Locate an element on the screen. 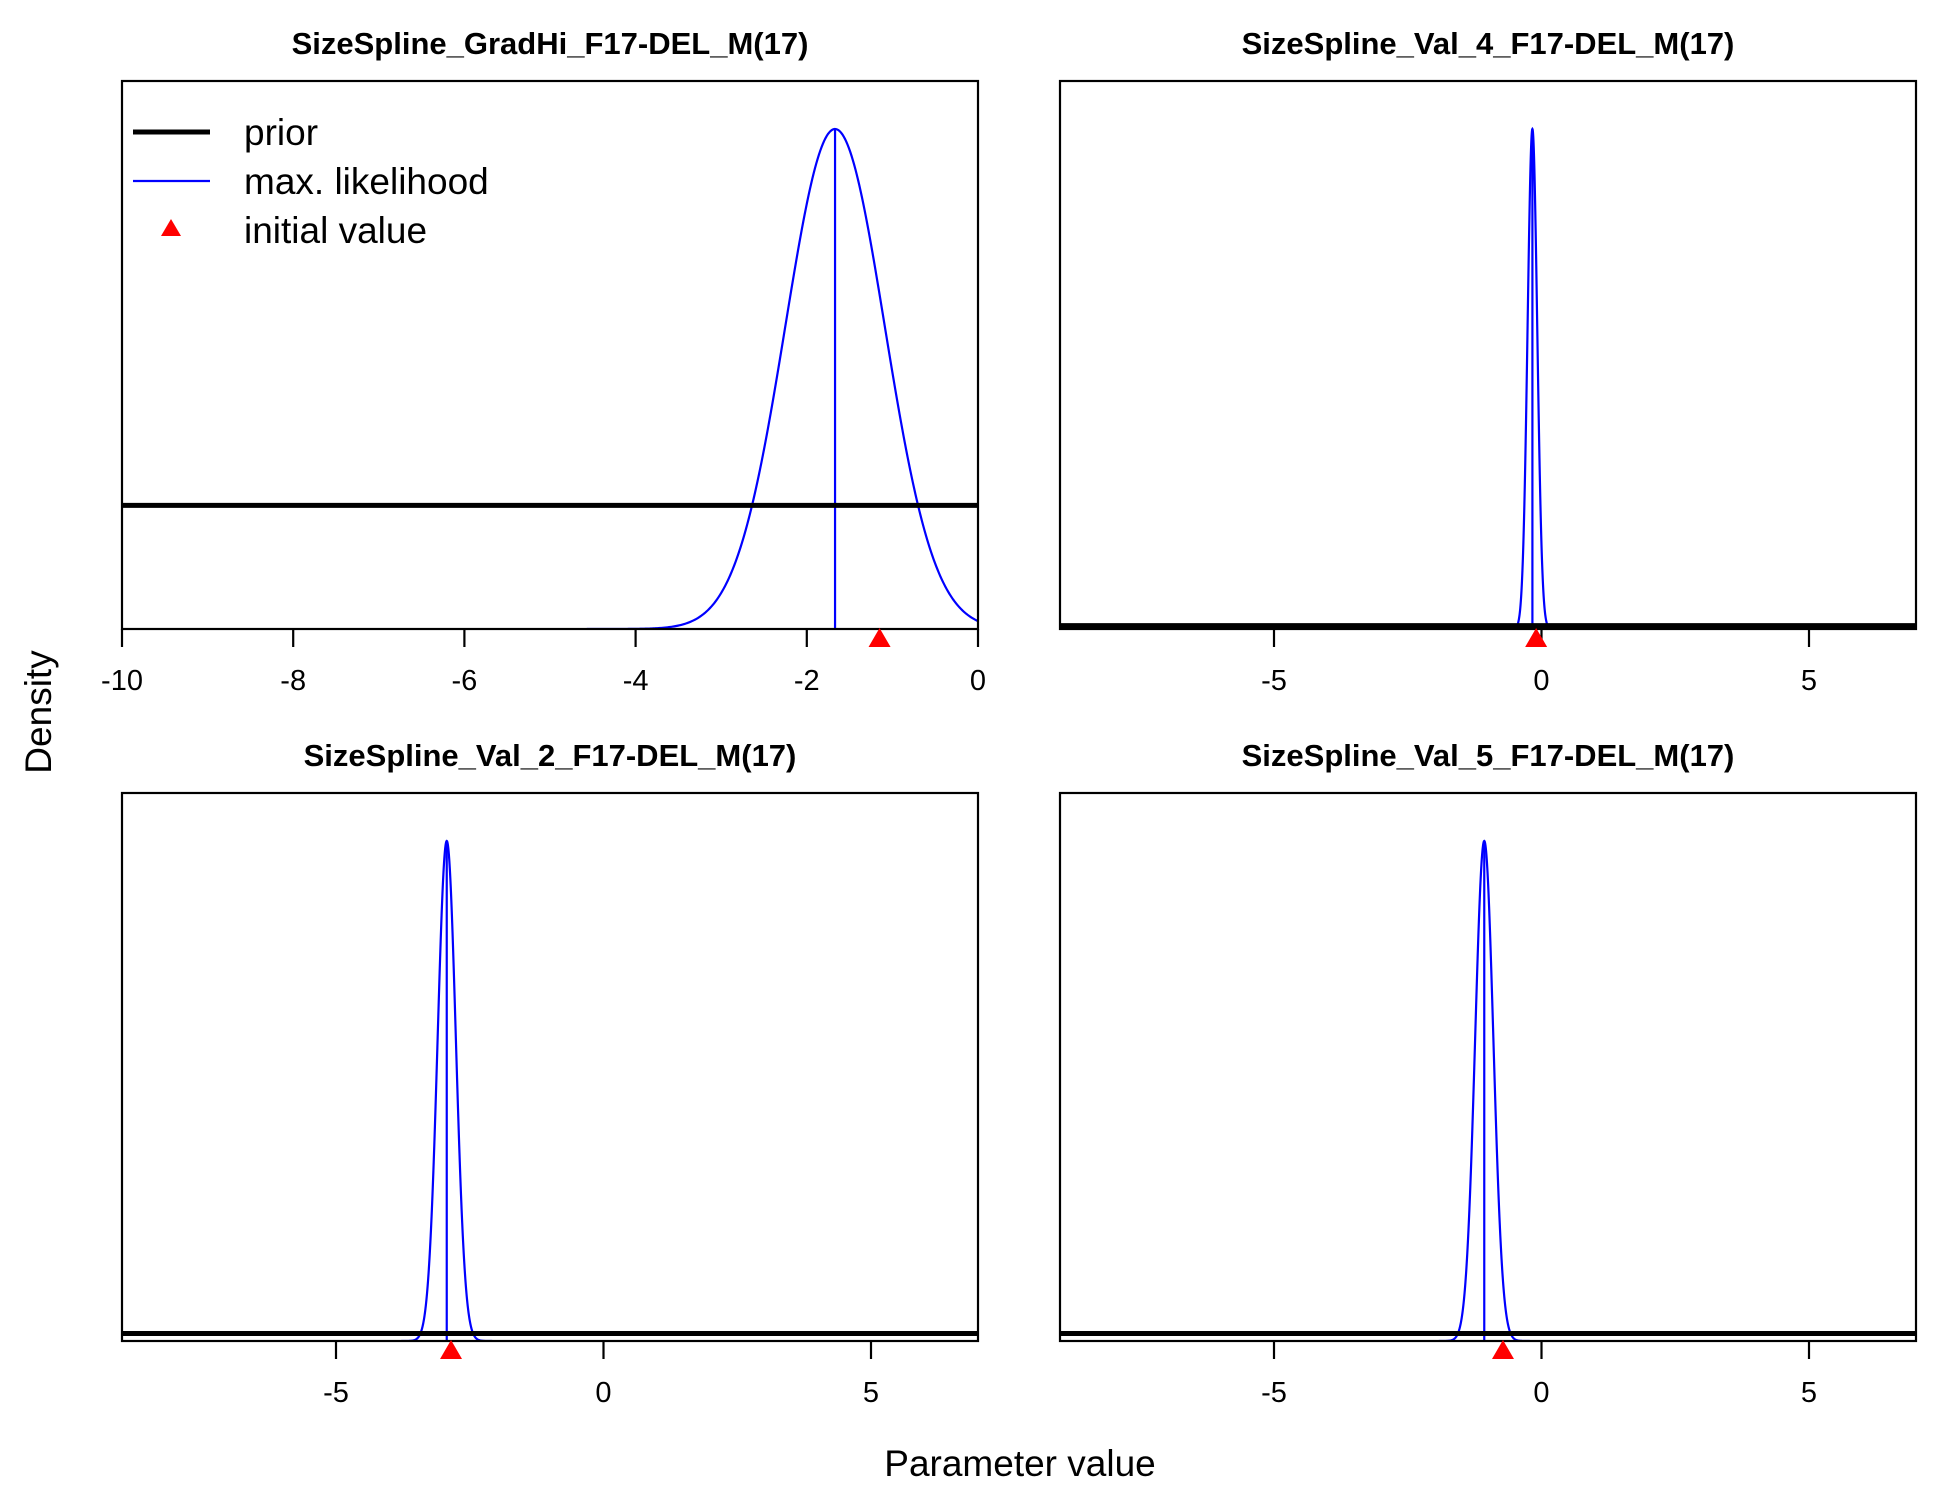  panel-title: SizeSpline_GradHi_F17-DEL_M(17) is located at coordinates (550, 43).